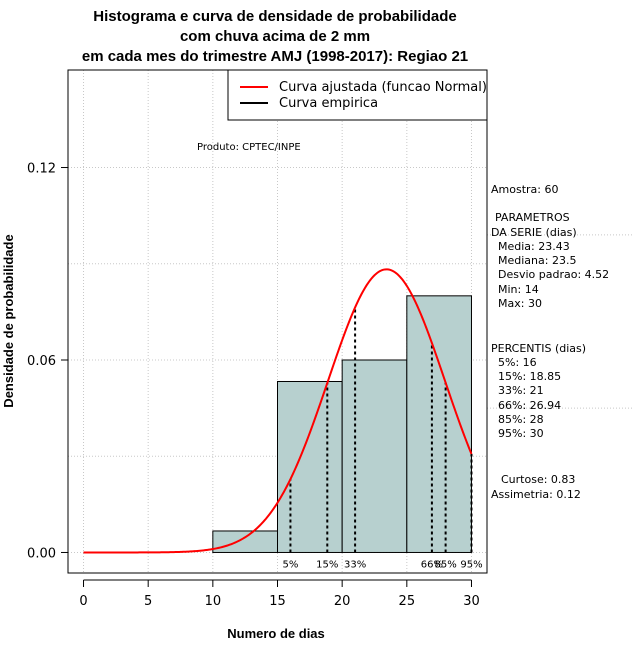 The width and height of the screenshot is (640, 660). What do you see at coordinates (432, 564) in the screenshot?
I see `percentile-label: 66%` at bounding box center [432, 564].